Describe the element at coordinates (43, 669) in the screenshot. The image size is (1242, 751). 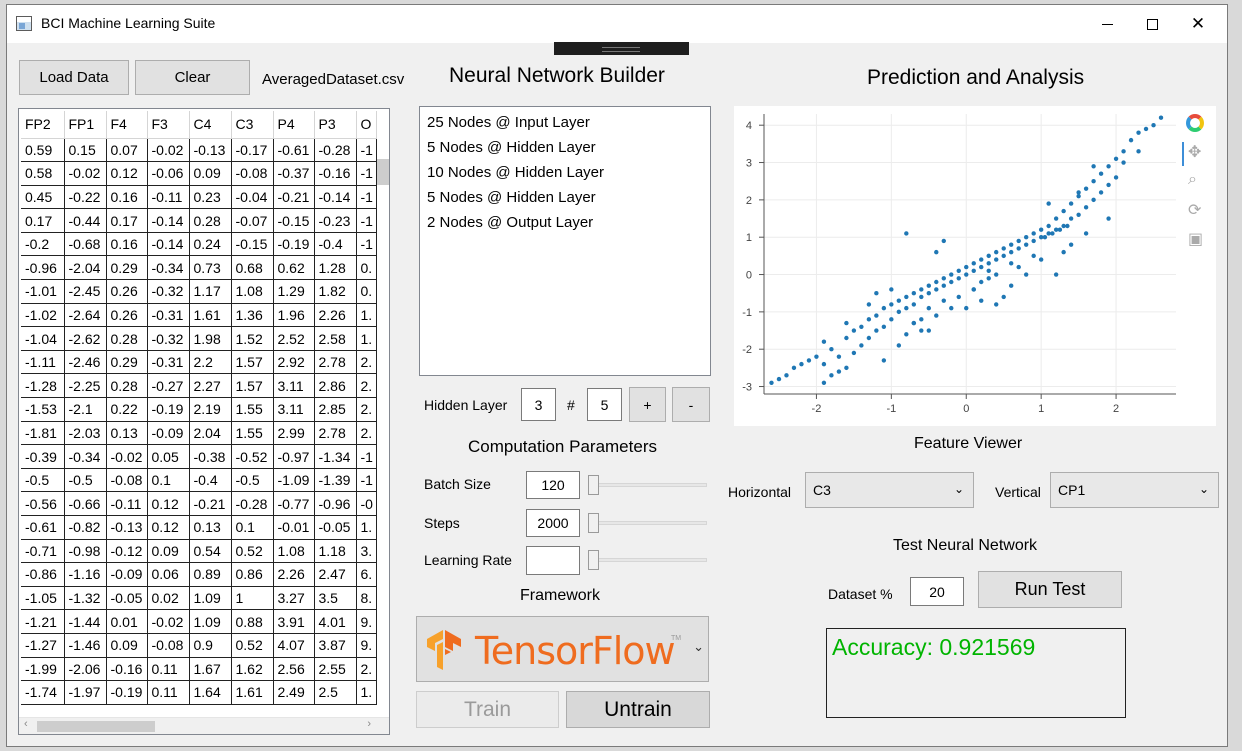
I see `table-cell: -1.99` at that location.